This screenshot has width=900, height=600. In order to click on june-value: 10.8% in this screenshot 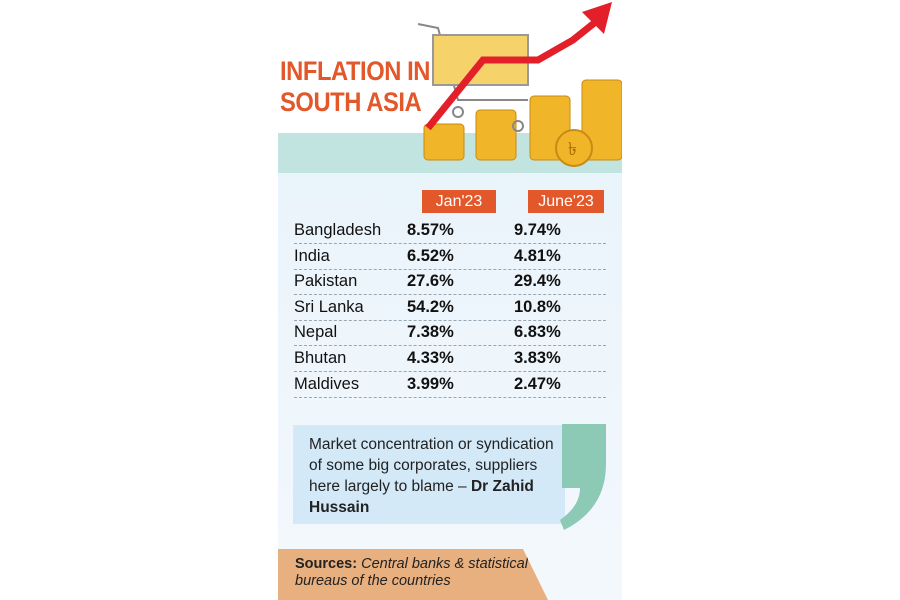, I will do `click(537, 306)`.